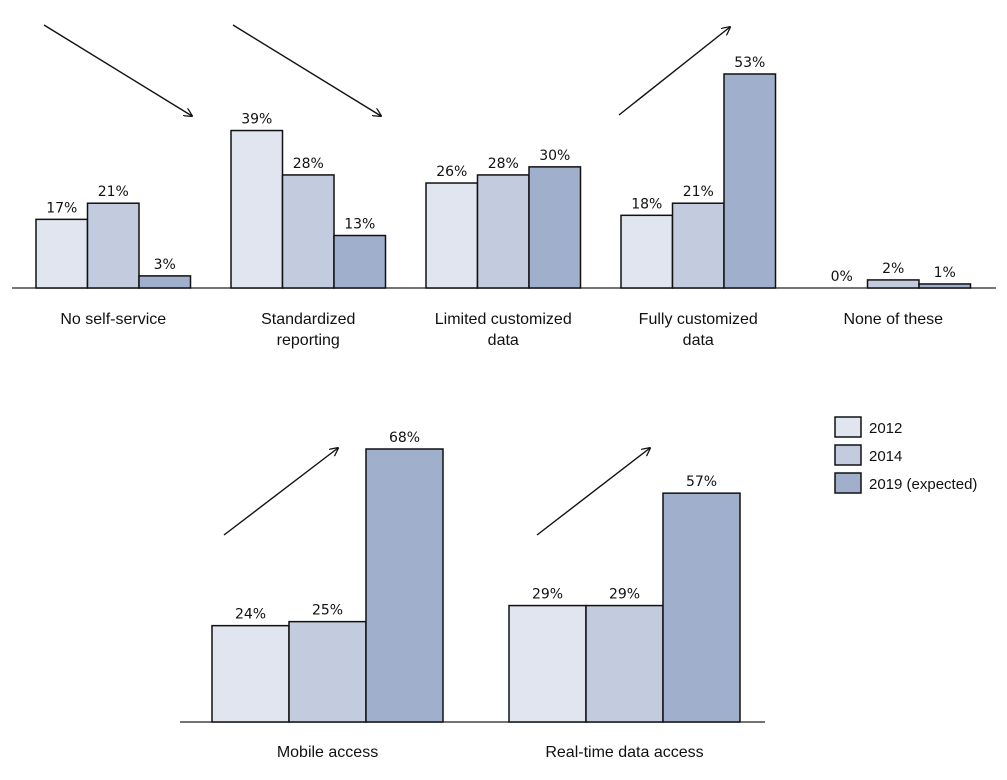  I want to click on legend-swatch-2012, so click(848, 427).